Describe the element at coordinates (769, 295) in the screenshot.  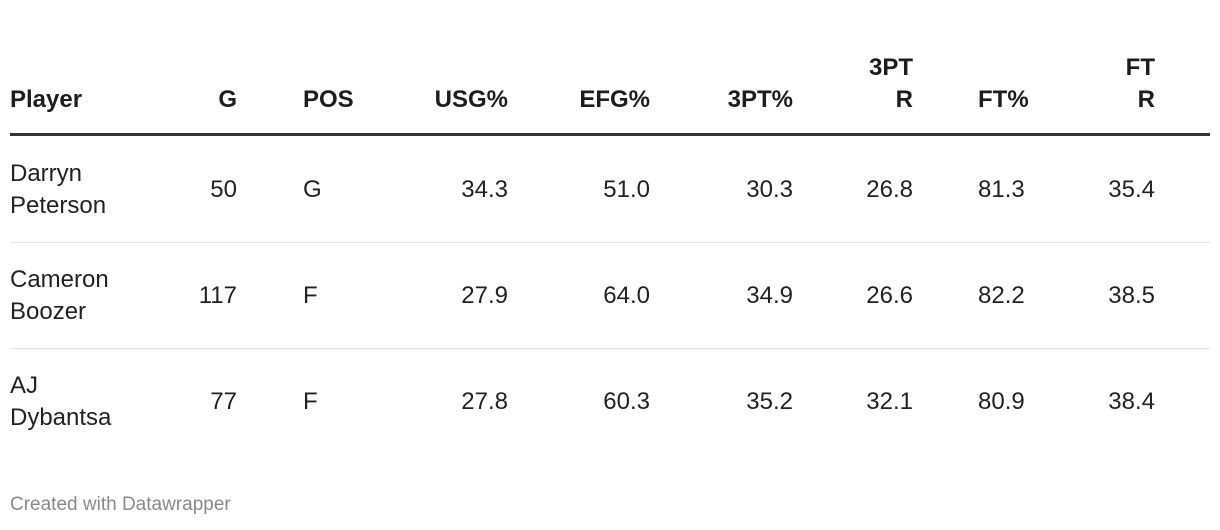
I see `table-cell: 34.9` at that location.